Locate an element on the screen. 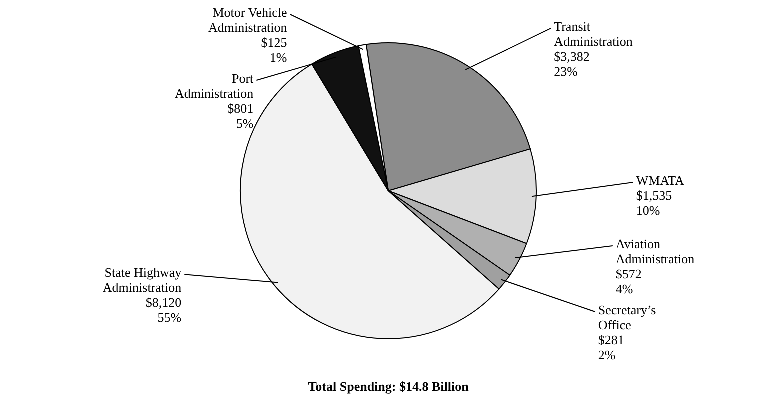  slice-label: Aviation Administration is located at coordinates (656, 251).